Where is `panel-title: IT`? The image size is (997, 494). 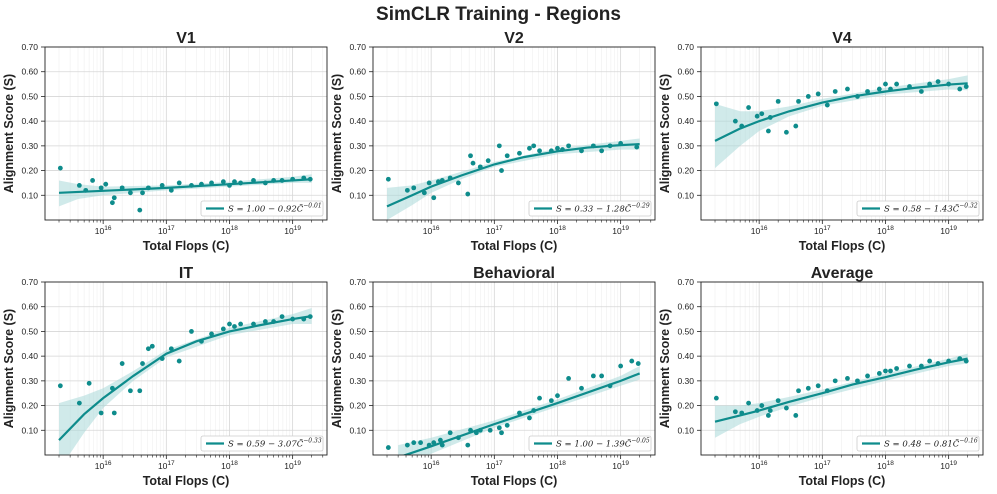
panel-title: IT is located at coordinates (186, 273).